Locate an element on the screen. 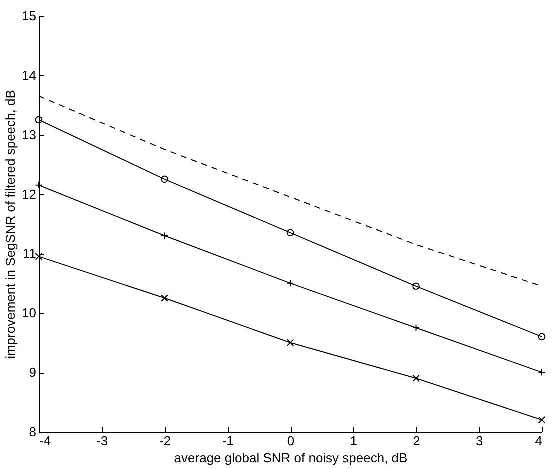 Image resolution: width=560 pixels, height=469 pixels. x-tick-label: 0 is located at coordinates (291, 441).